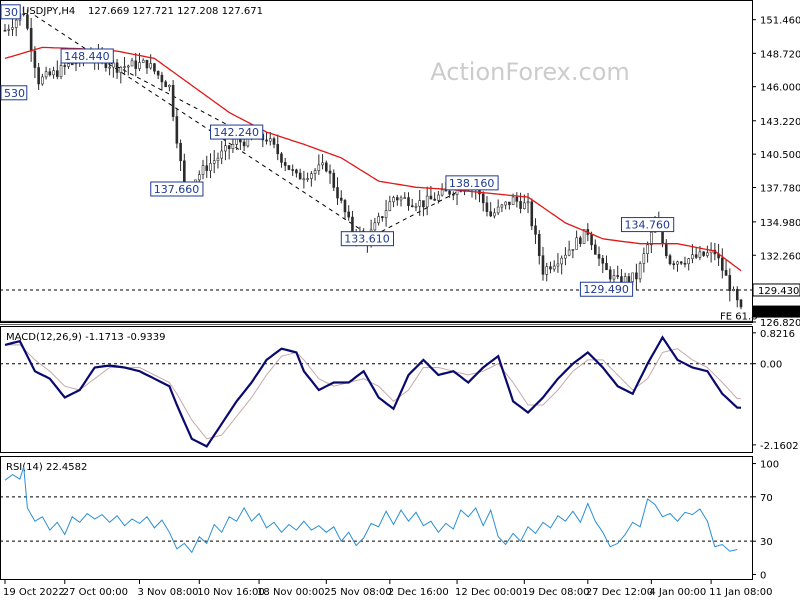  What do you see at coordinates (376, 510) in the screenshot?
I see `rsi-lines` at bounding box center [376, 510].